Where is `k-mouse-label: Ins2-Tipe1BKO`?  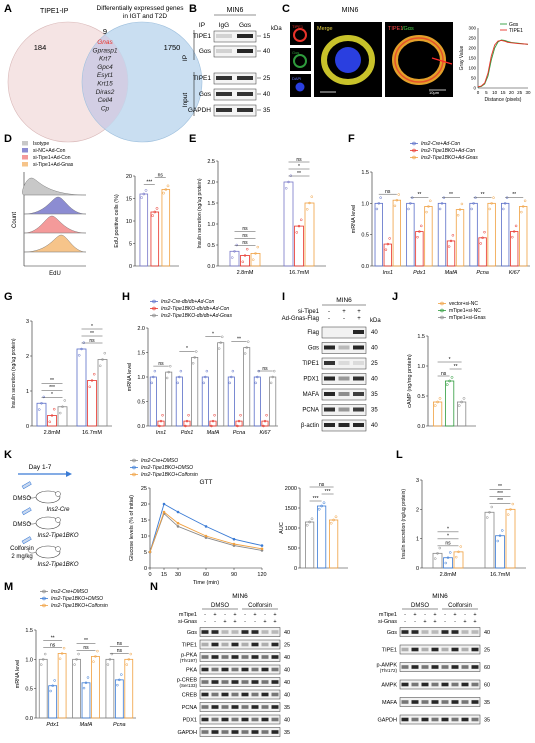
k-mouse-label: Ins2-Tipe1BKO is located at coordinates (58, 565).